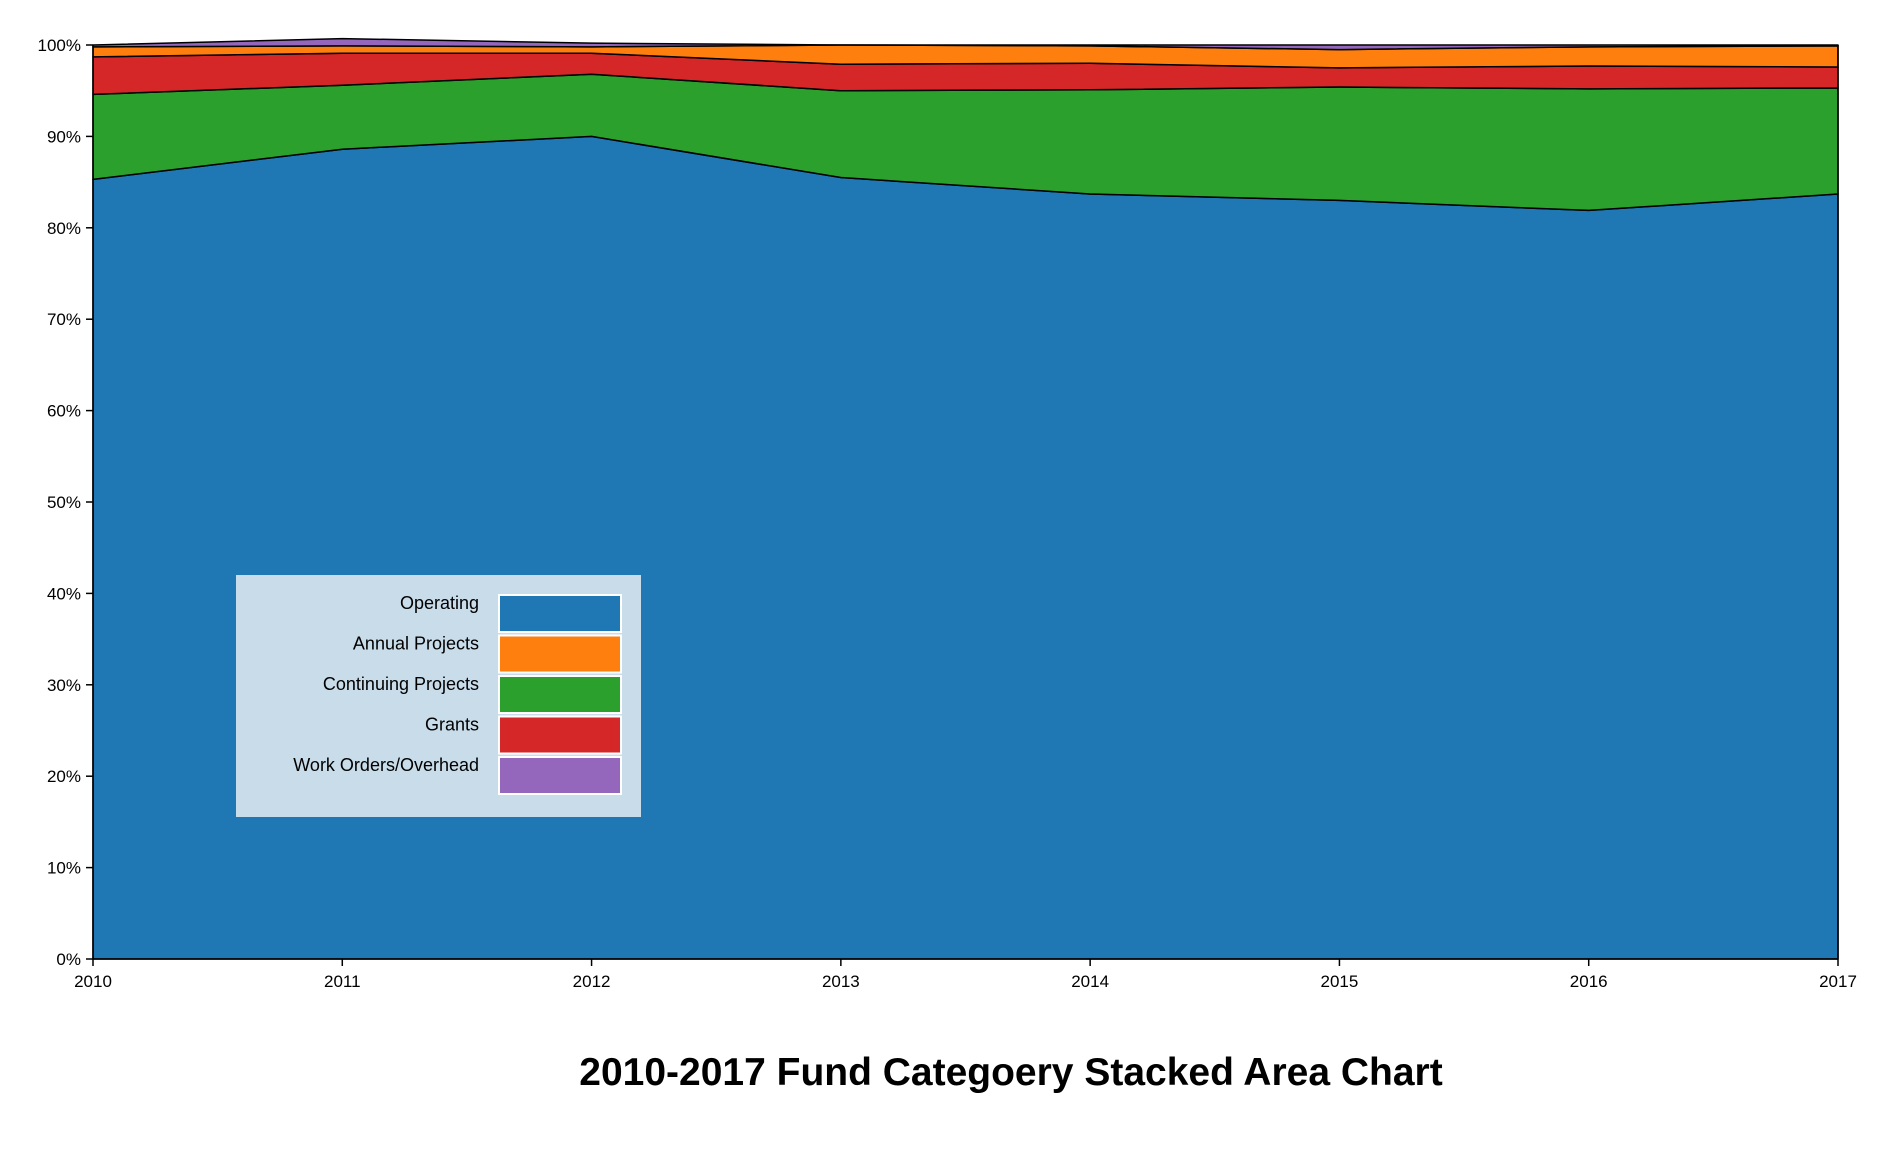  I want to click on legend-label-continuing-projects: Continuing Projects, so click(401, 684).